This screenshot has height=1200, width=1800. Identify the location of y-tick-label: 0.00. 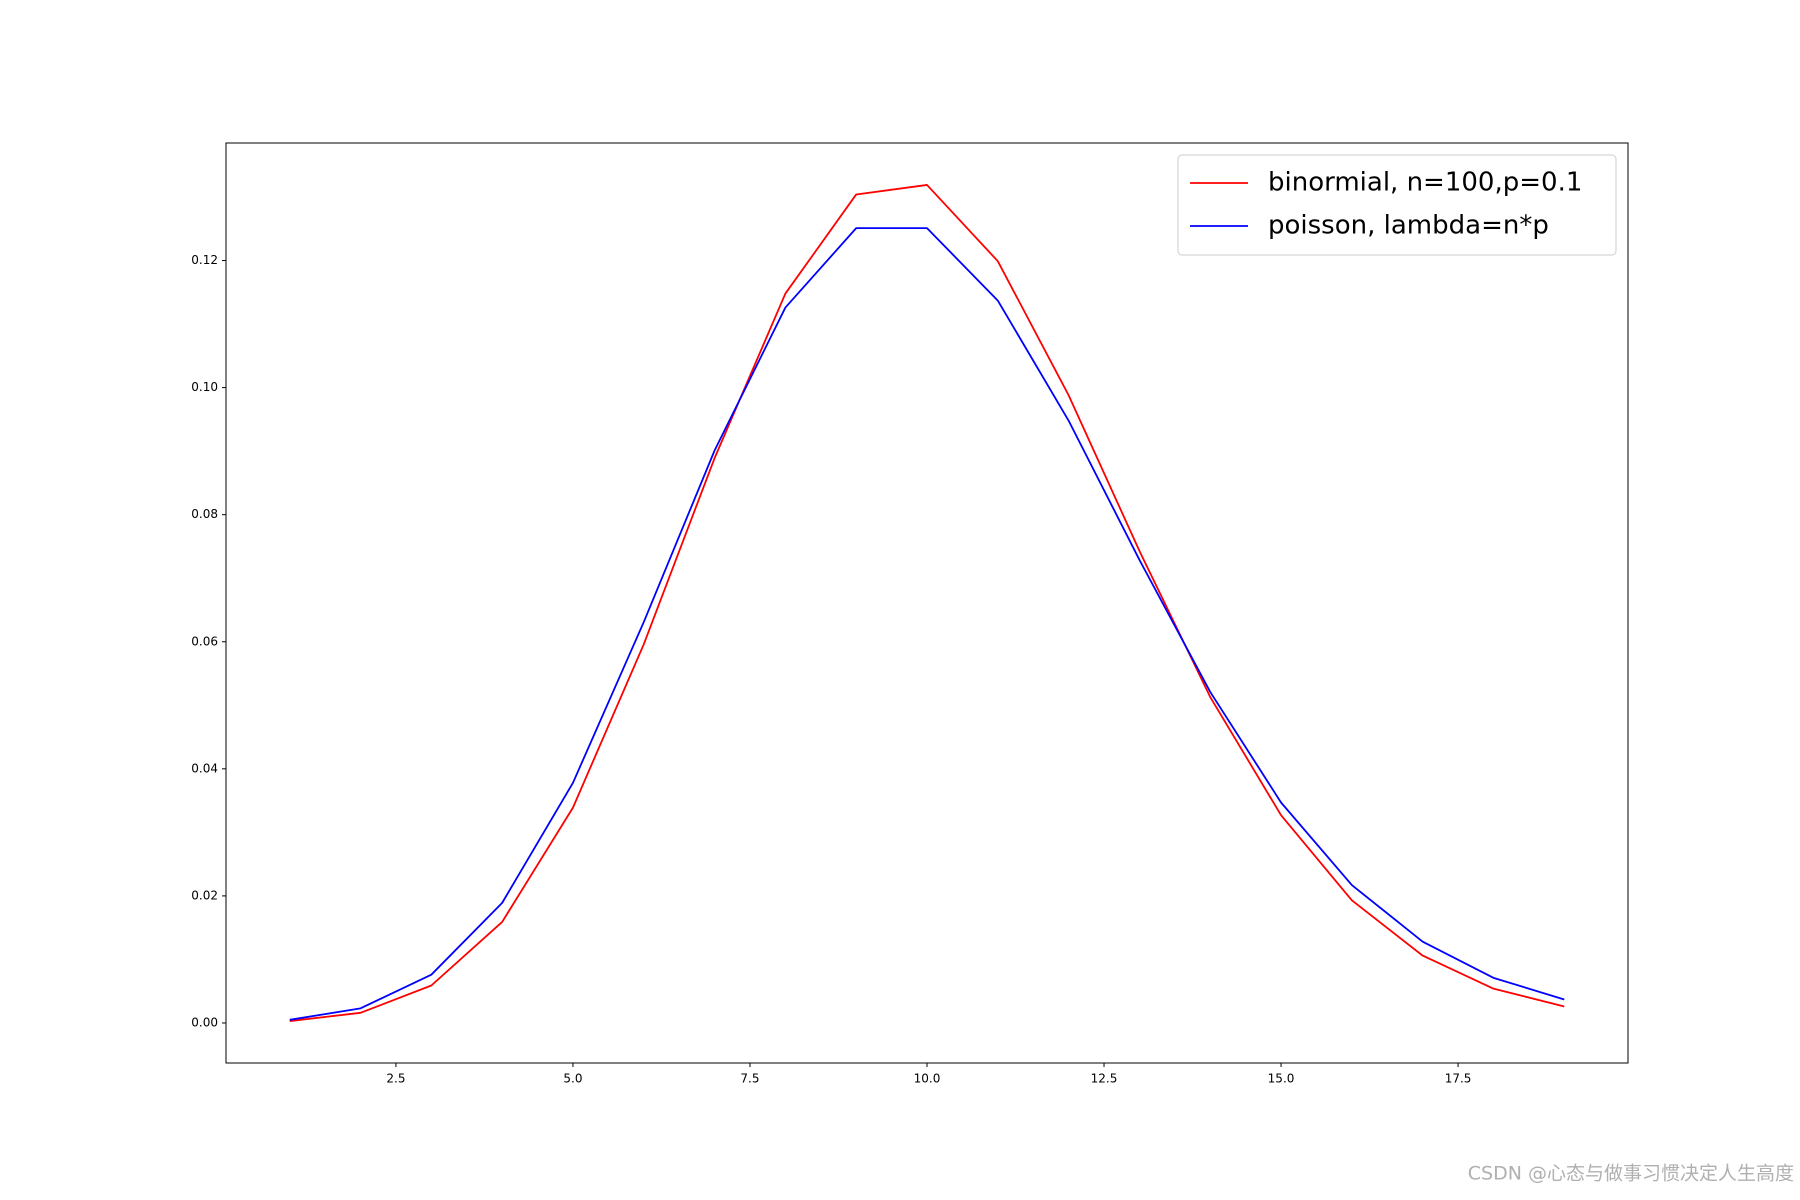
(204, 1022).